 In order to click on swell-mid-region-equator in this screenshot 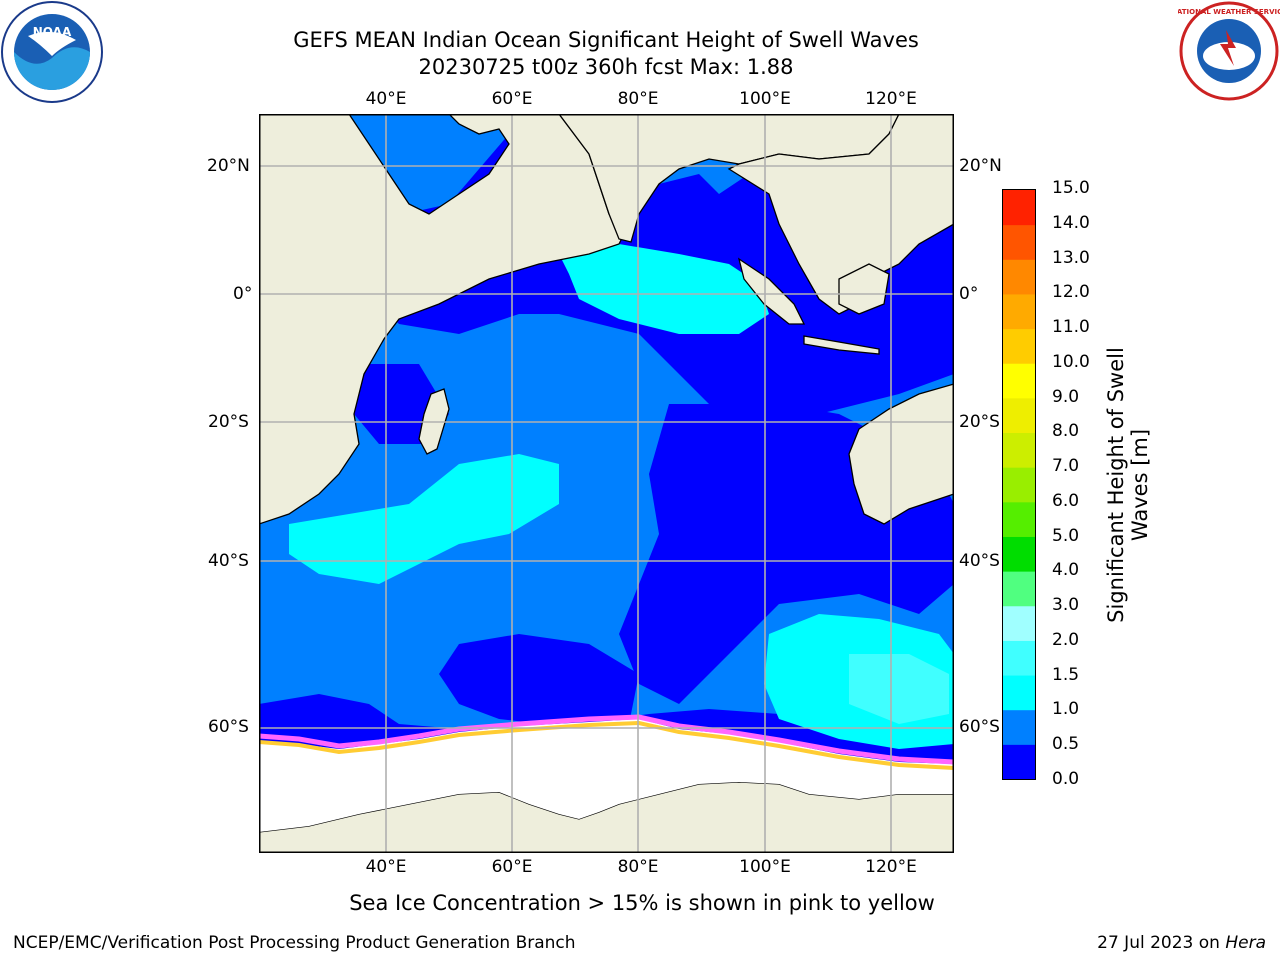, I will do `click(664, 289)`.